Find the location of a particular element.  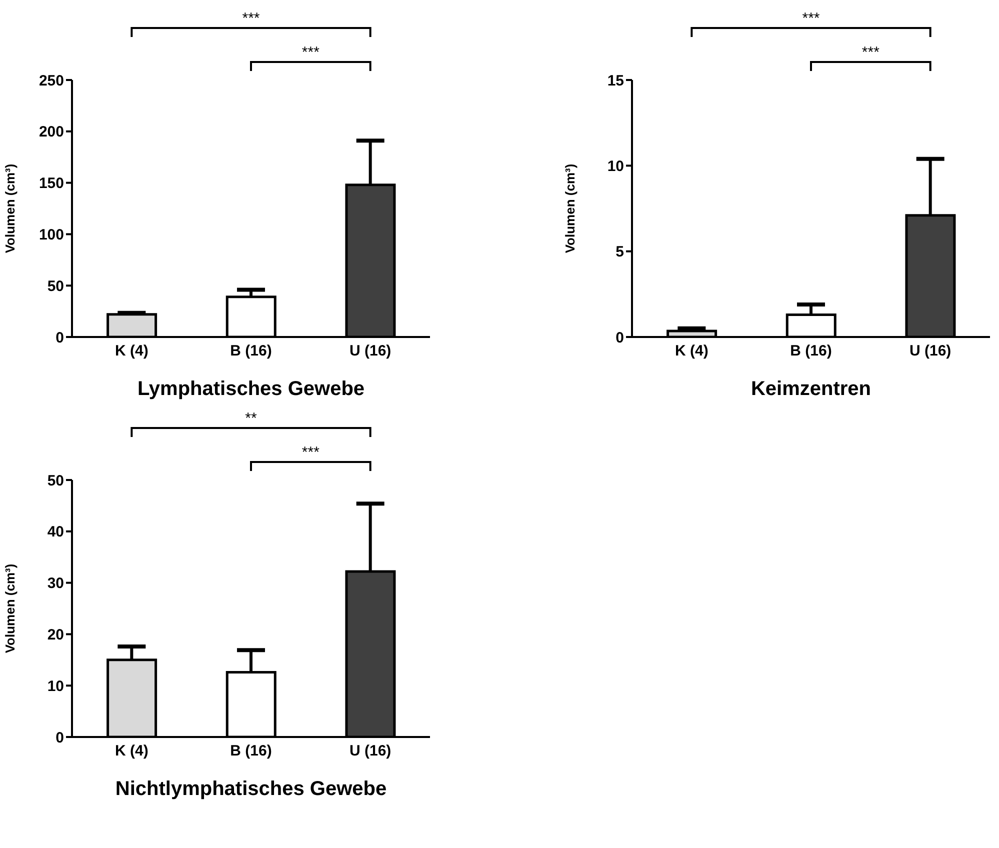

x-axis-title: Lymphatisches Gewebe is located at coordinates (251, 389).